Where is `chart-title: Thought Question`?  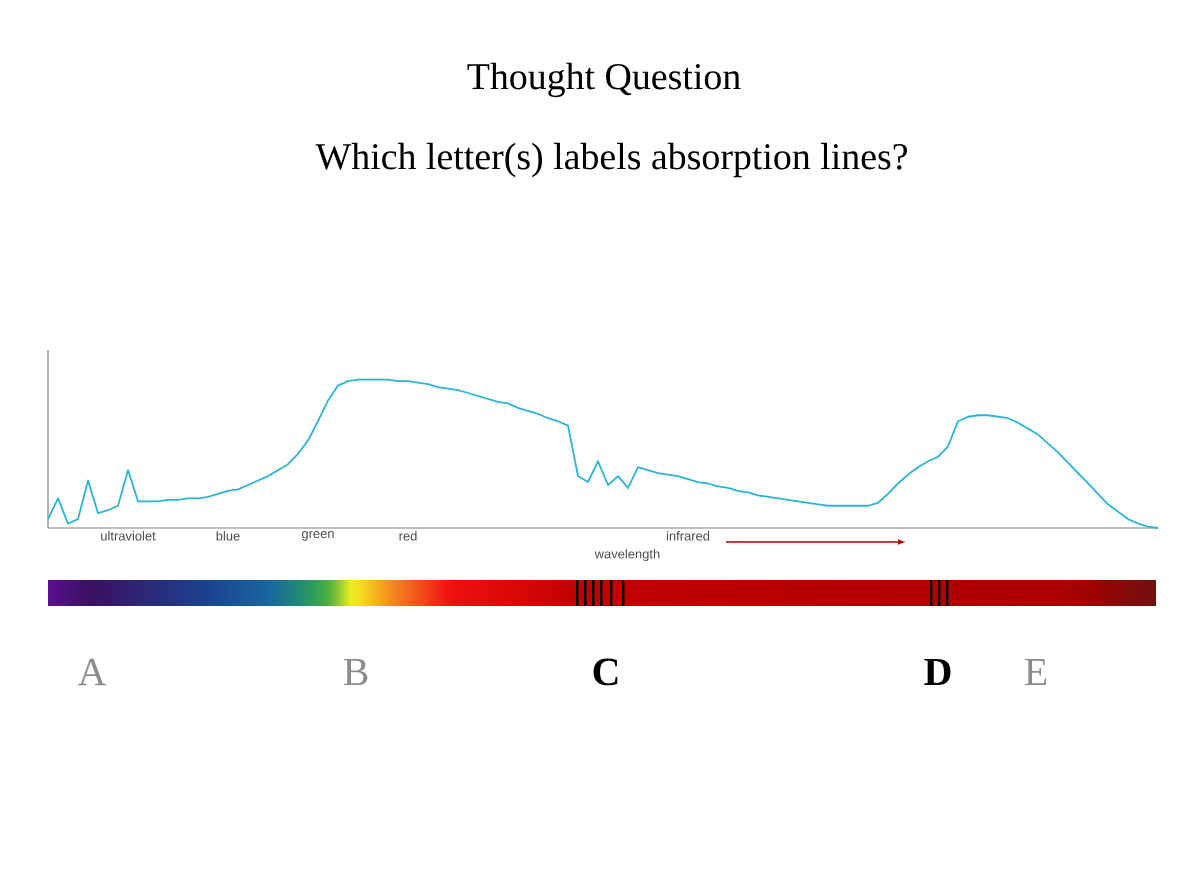 chart-title: Thought Question is located at coordinates (604, 80).